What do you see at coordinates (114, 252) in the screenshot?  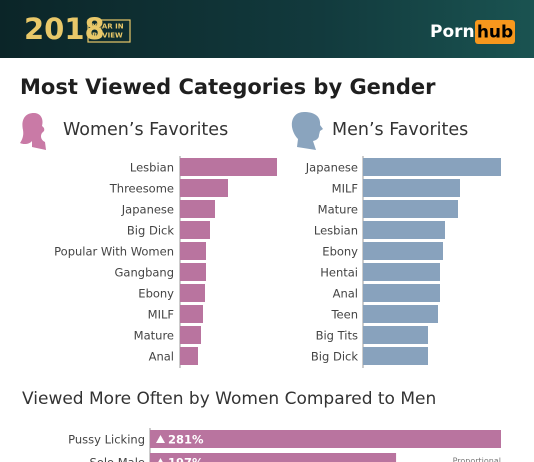 I see `category-label: Popular With Women` at bounding box center [114, 252].